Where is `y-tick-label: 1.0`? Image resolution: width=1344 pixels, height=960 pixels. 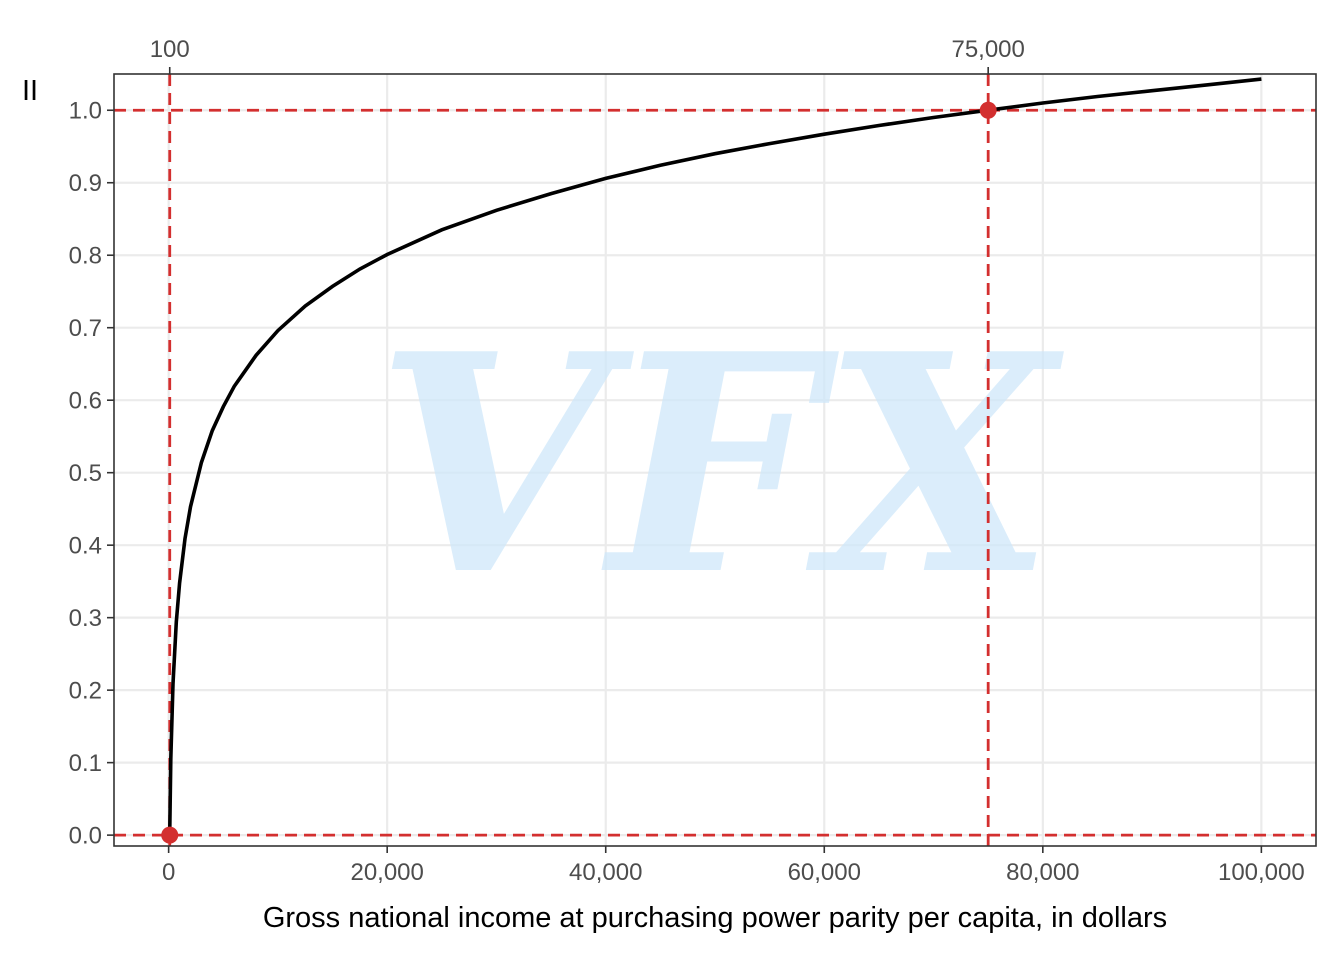
y-tick-label: 1.0 is located at coordinates (85, 111).